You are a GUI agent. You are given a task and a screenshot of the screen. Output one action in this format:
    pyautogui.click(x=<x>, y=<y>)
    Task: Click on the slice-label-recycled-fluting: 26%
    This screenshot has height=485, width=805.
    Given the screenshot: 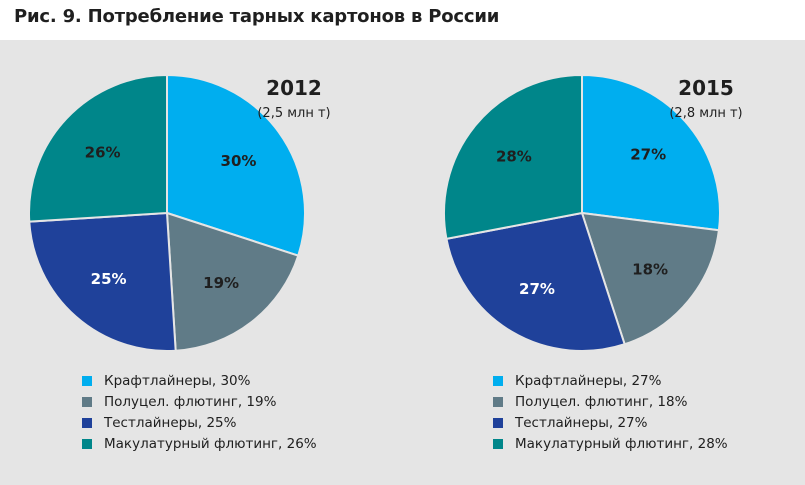 What is the action you would take?
    pyautogui.click(x=103, y=153)
    